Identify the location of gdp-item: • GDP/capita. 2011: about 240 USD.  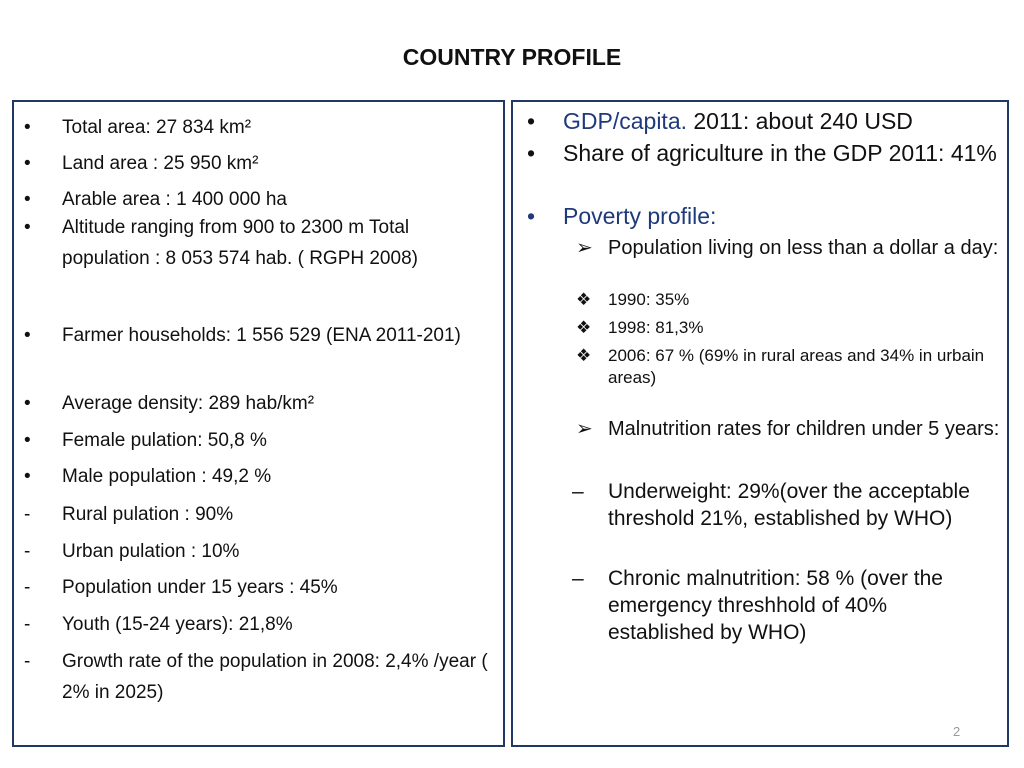
(720, 121).